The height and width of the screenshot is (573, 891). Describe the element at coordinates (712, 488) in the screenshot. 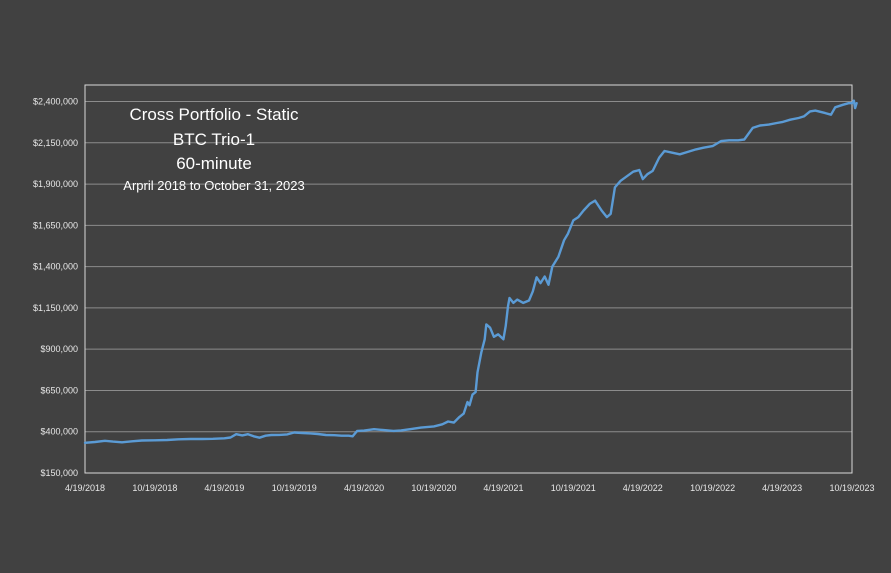

I see `x-tick-label: 10/19/2022` at that location.